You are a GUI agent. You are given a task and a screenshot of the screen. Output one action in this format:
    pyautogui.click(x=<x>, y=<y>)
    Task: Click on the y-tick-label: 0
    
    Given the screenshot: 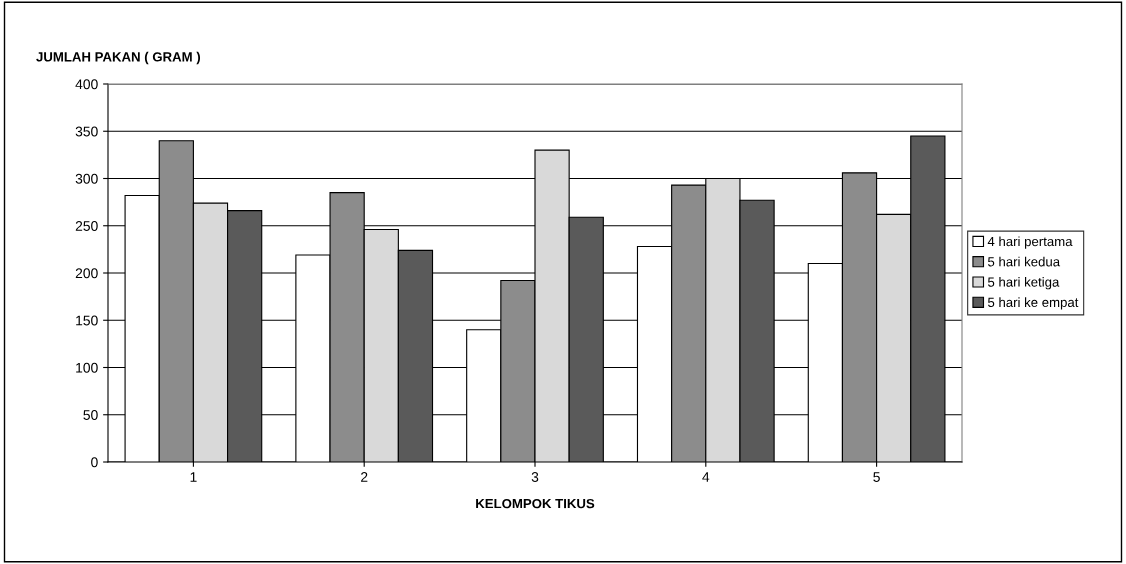 What is the action you would take?
    pyautogui.click(x=94, y=462)
    